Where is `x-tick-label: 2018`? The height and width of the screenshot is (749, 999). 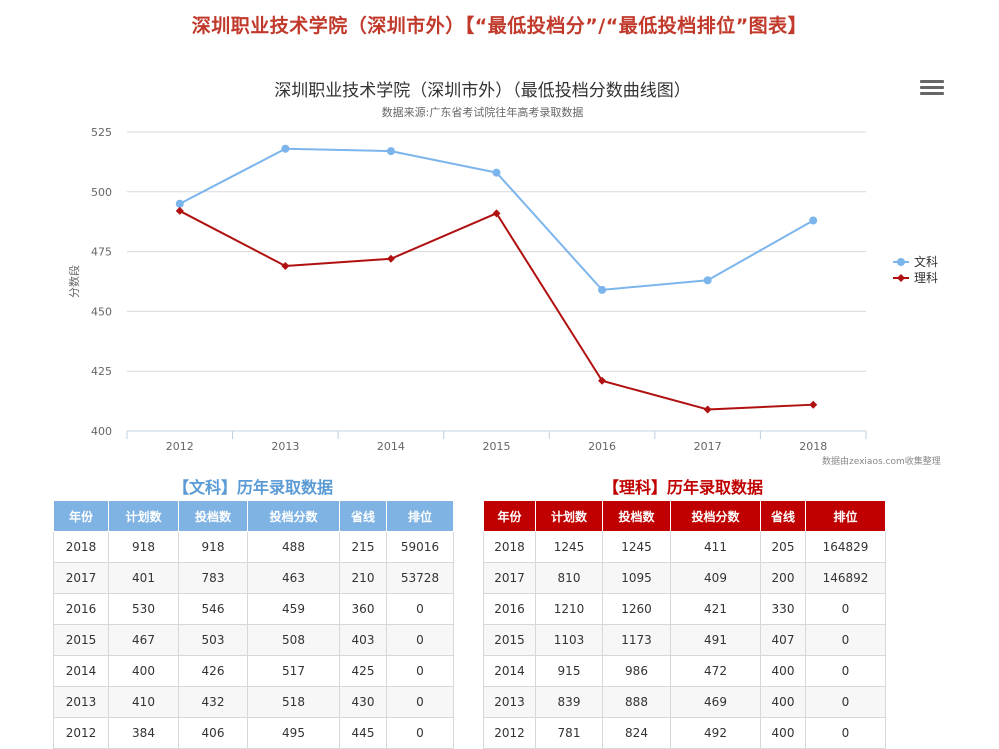 x-tick-label: 2018 is located at coordinates (813, 446).